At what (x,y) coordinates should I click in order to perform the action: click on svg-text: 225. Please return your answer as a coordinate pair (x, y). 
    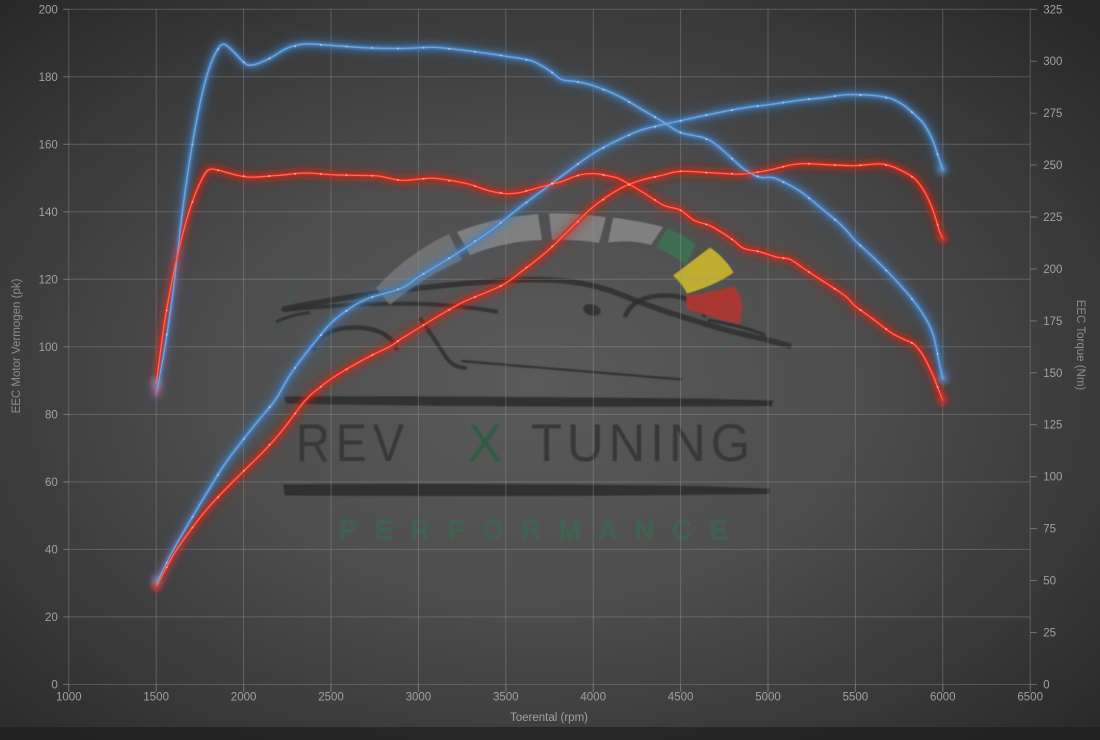
    Looking at the image, I should click on (1052, 218).